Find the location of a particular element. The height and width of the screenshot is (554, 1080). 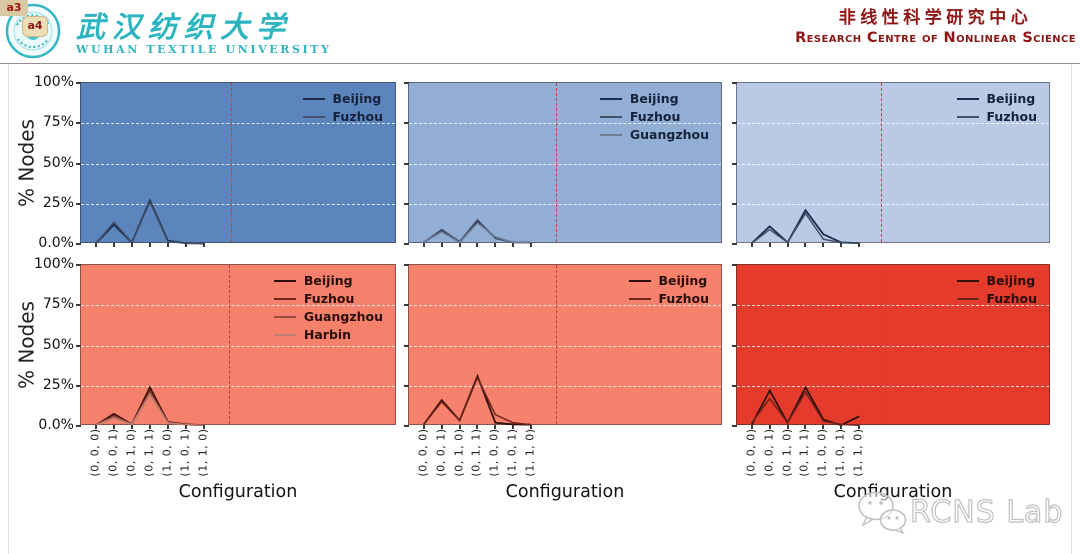

x-tick-label: (0, 1, 1) is located at coordinates (804, 452).